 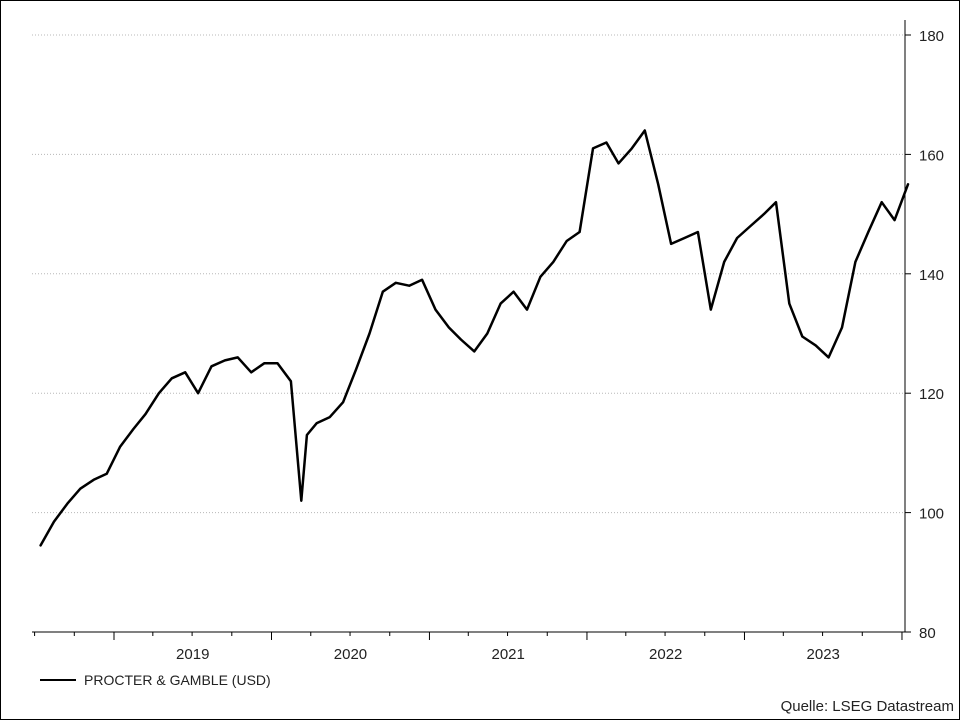 I want to click on legend-label: PROCTER & GAMBLE (USD), so click(x=177, y=680).